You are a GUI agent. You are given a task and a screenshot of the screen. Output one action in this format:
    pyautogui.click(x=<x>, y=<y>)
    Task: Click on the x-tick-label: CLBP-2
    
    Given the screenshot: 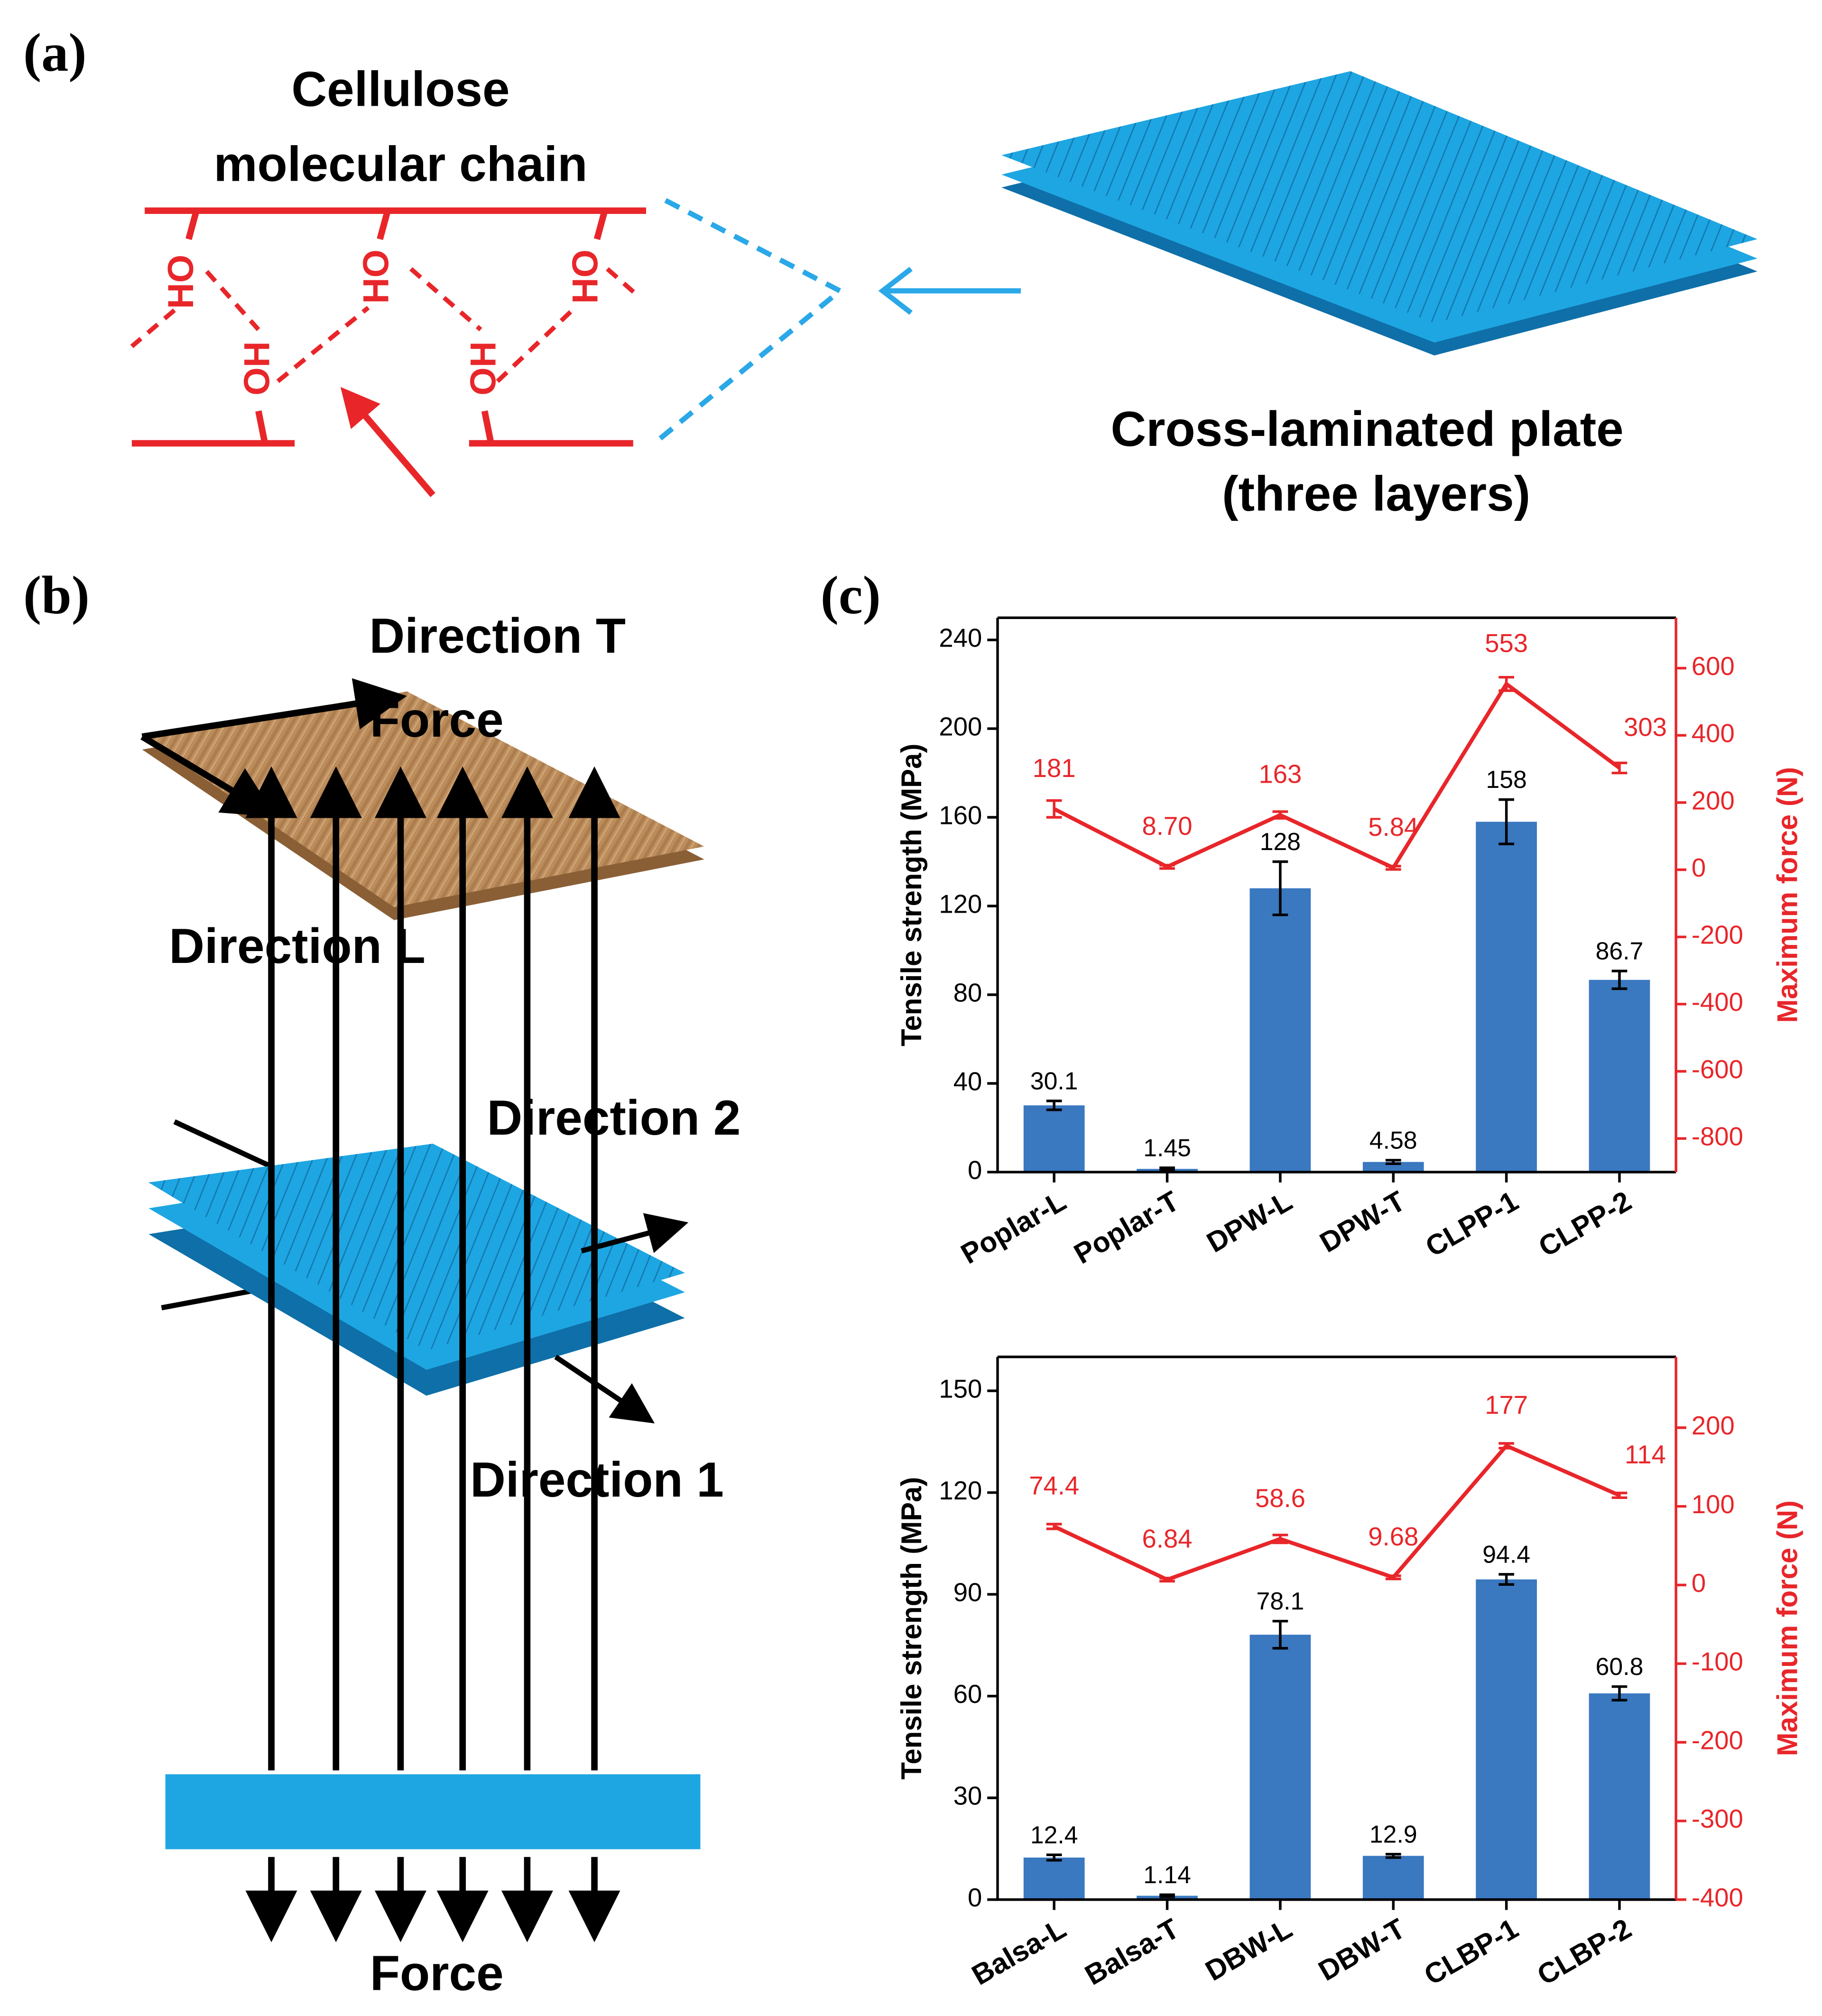 What is the action you would take?
    pyautogui.click(x=1584, y=1952)
    